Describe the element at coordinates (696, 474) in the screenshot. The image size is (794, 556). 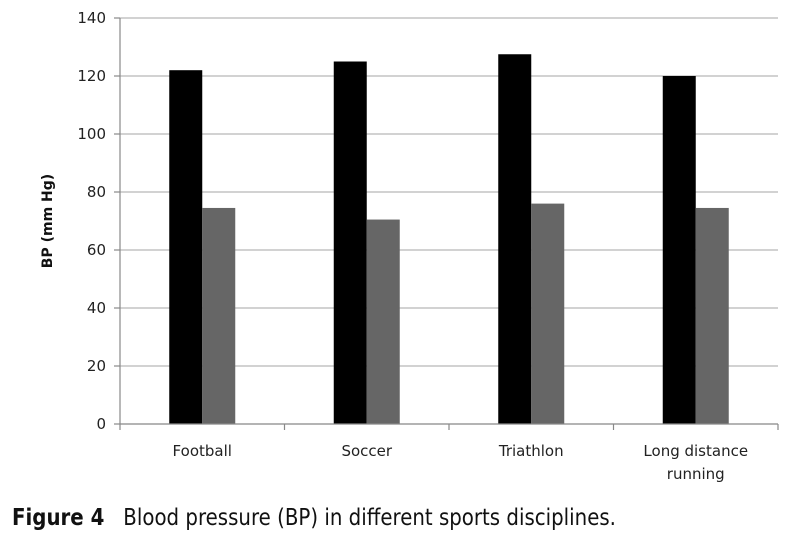
I see `x-category-label: running` at that location.